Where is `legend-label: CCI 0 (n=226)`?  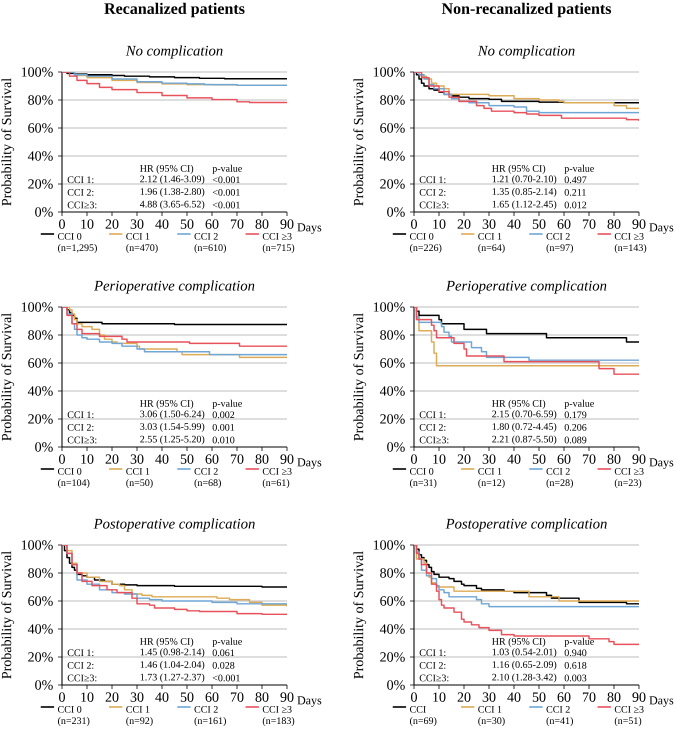
legend-label: CCI 0 (n=226) is located at coordinates (426, 243).